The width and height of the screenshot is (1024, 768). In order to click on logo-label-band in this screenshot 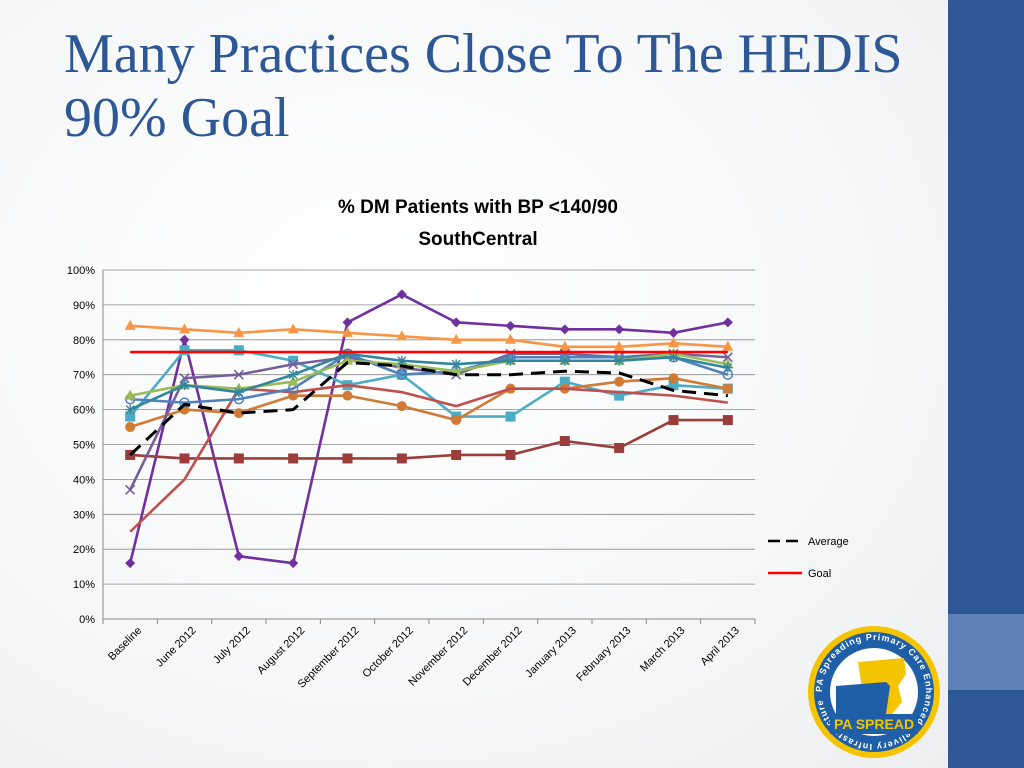, I will do `click(874, 724)`.